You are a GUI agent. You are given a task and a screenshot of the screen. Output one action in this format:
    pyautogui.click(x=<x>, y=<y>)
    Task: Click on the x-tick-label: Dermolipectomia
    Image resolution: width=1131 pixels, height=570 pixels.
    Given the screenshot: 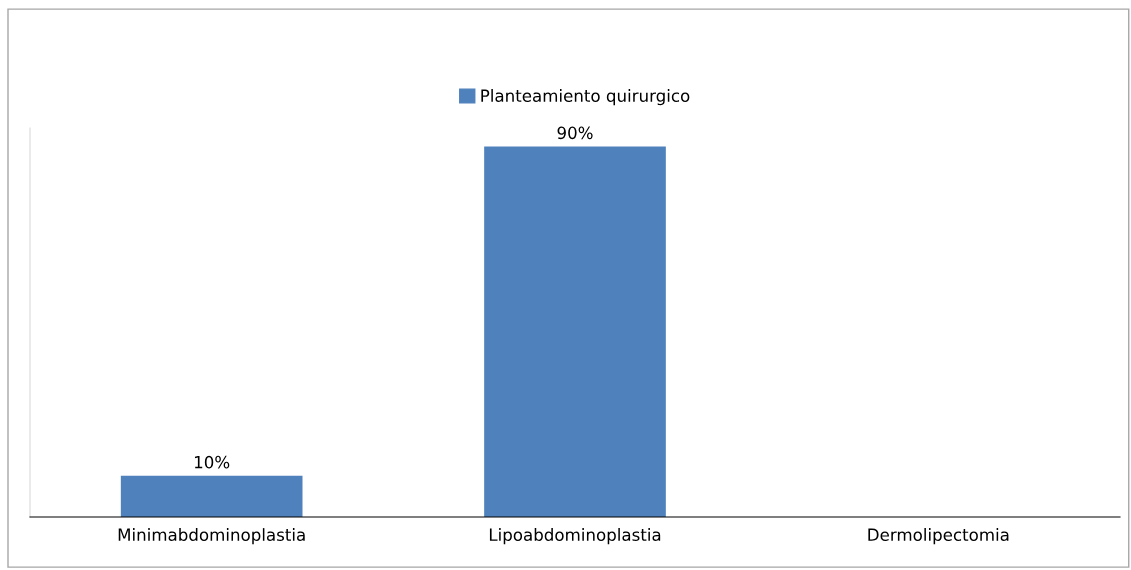 What is the action you would take?
    pyautogui.click(x=938, y=536)
    